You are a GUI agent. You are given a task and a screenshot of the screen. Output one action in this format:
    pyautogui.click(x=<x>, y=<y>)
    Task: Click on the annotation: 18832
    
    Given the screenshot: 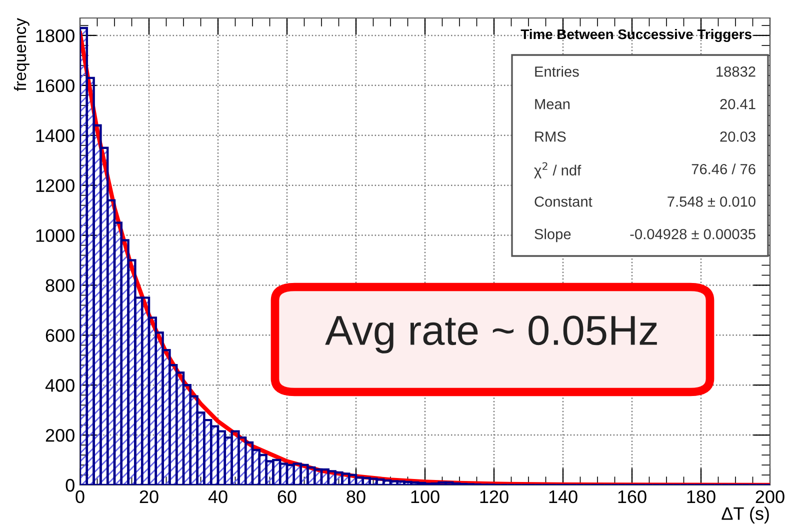 What is the action you would take?
    pyautogui.click(x=736, y=71)
    